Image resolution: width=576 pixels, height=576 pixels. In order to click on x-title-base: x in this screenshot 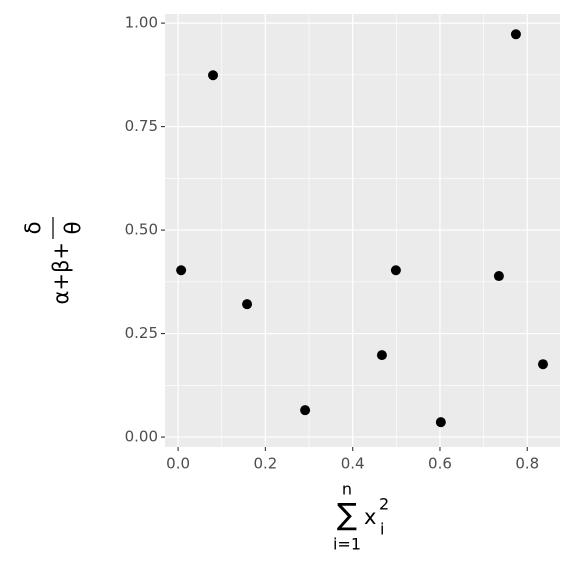, I will do `click(370, 517)`.